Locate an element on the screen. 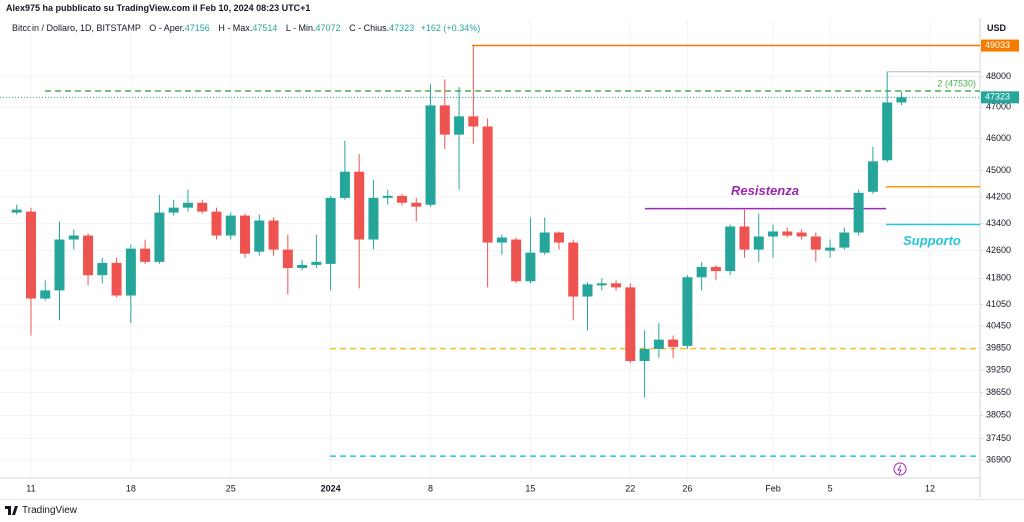 Image resolution: width=1024 pixels, height=522 pixels. x-tick-label: 15 is located at coordinates (530, 488).